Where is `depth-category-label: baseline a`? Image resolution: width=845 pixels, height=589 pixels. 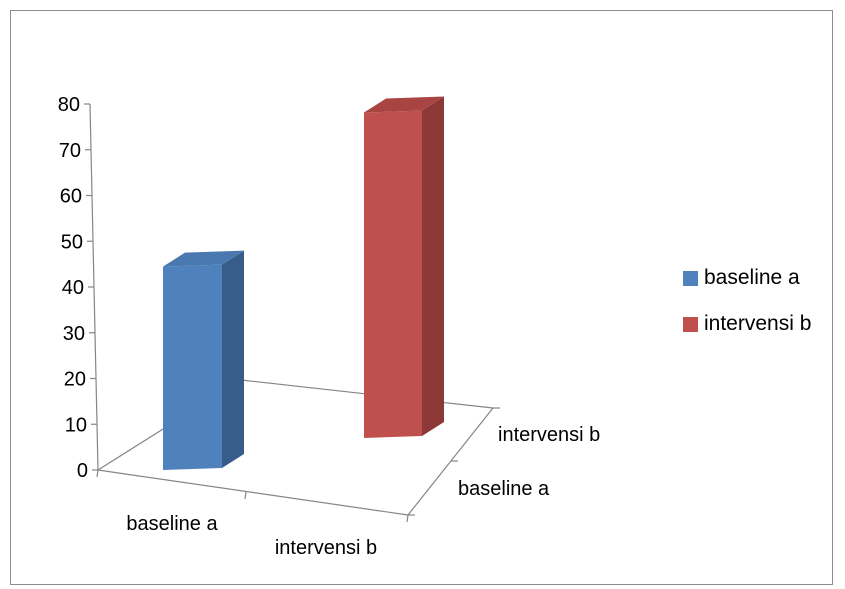
depth-category-label: baseline a is located at coordinates (504, 489).